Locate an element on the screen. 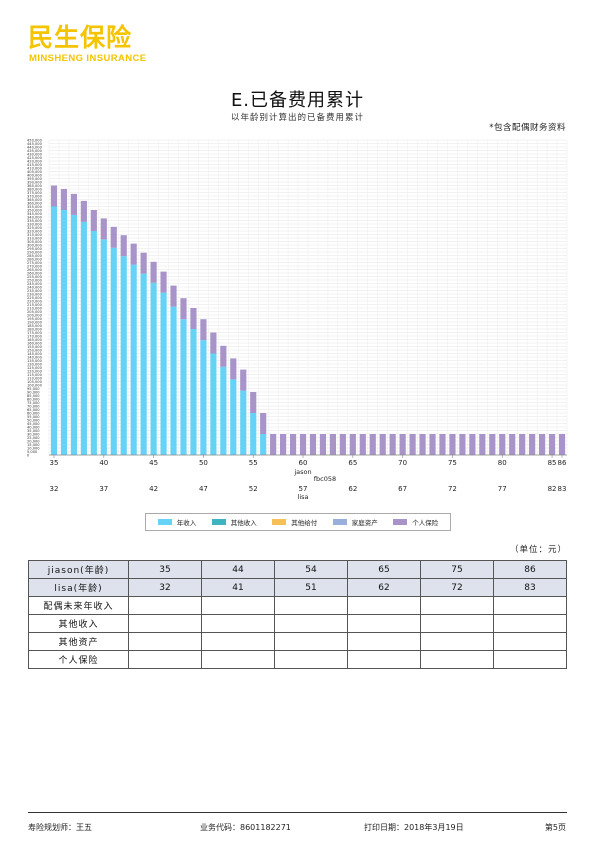 The height and width of the screenshot is (842, 595). y-tick-label: 25,000 is located at coordinates (33, 438).